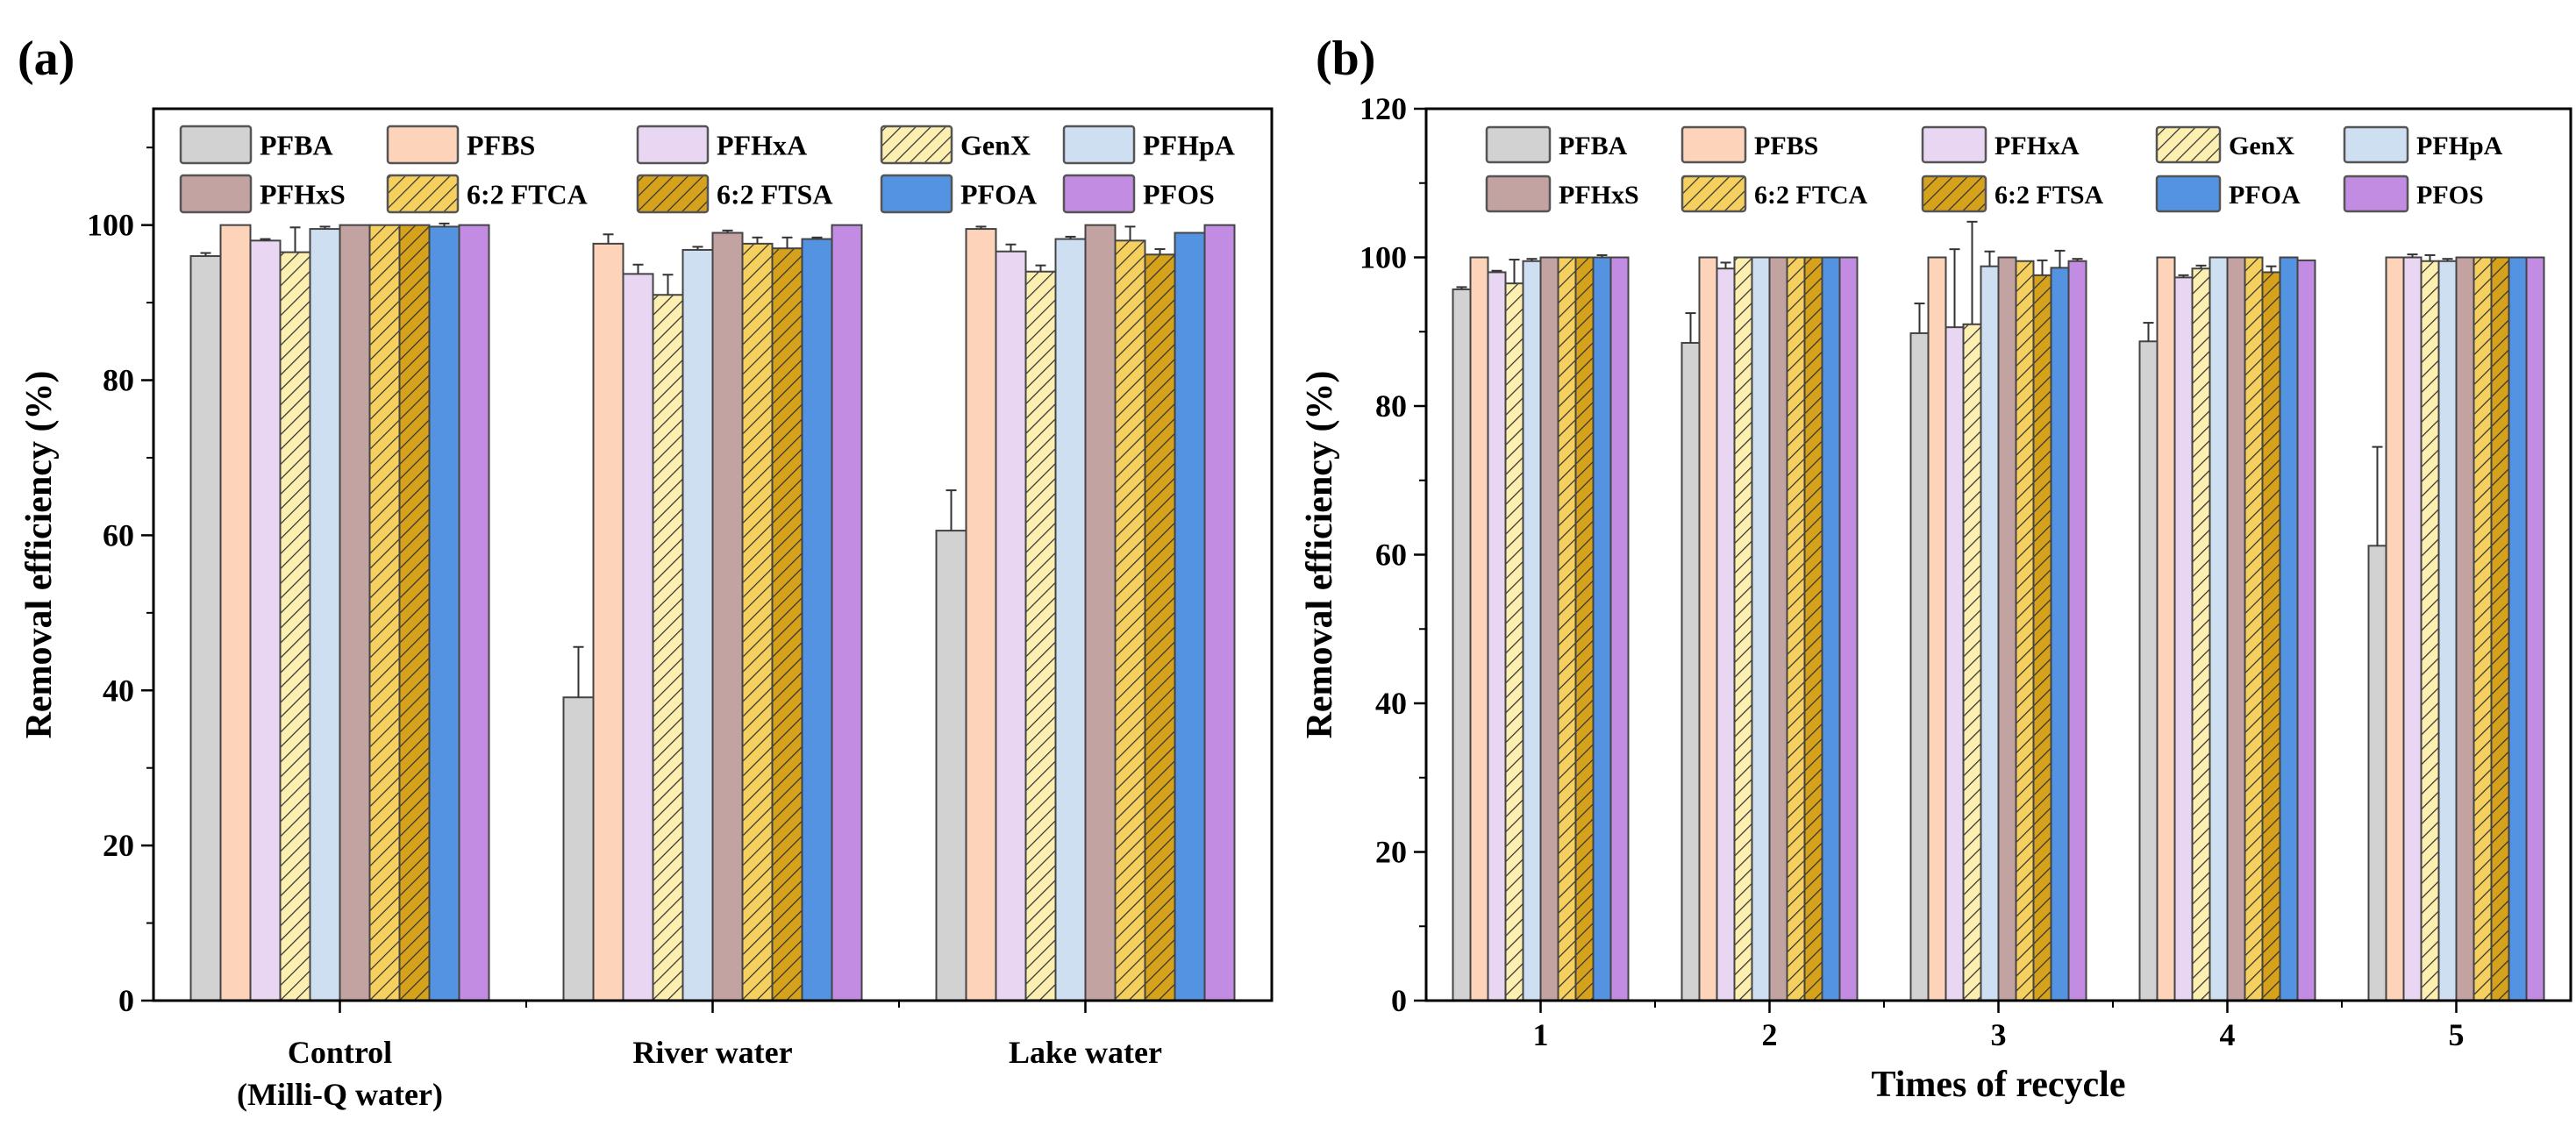  Describe the element at coordinates (47, 59) in the screenshot. I see `panel-label: (a)` at that location.